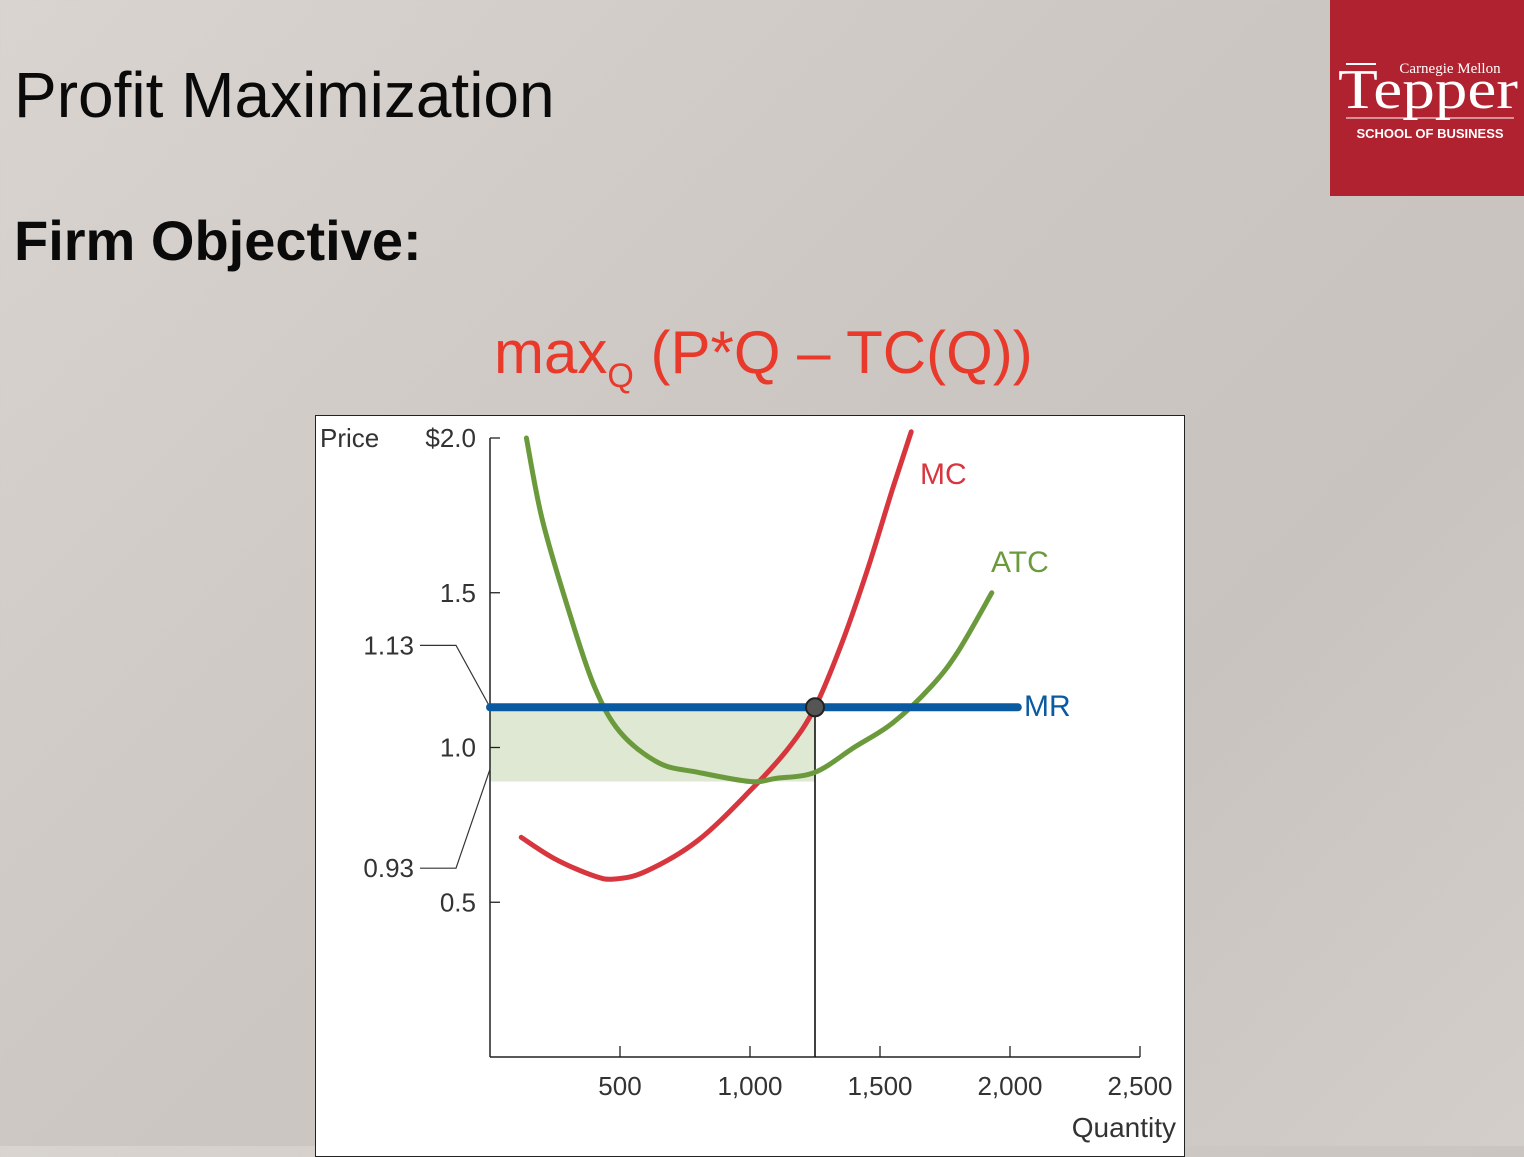 The height and width of the screenshot is (1157, 1524). What do you see at coordinates (1450, 69) in the screenshot?
I see `logo-top-text: Carnegie Mellon` at bounding box center [1450, 69].